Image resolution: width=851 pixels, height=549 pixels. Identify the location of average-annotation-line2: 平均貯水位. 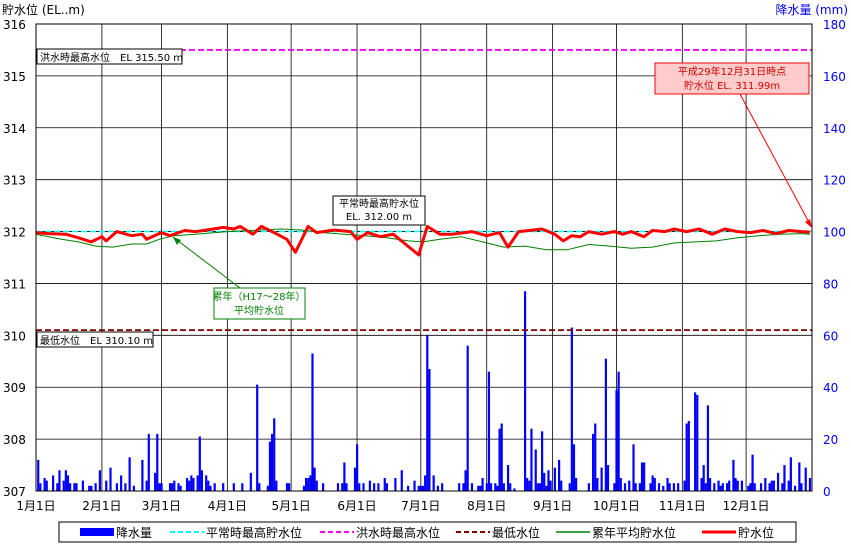
(259, 310).